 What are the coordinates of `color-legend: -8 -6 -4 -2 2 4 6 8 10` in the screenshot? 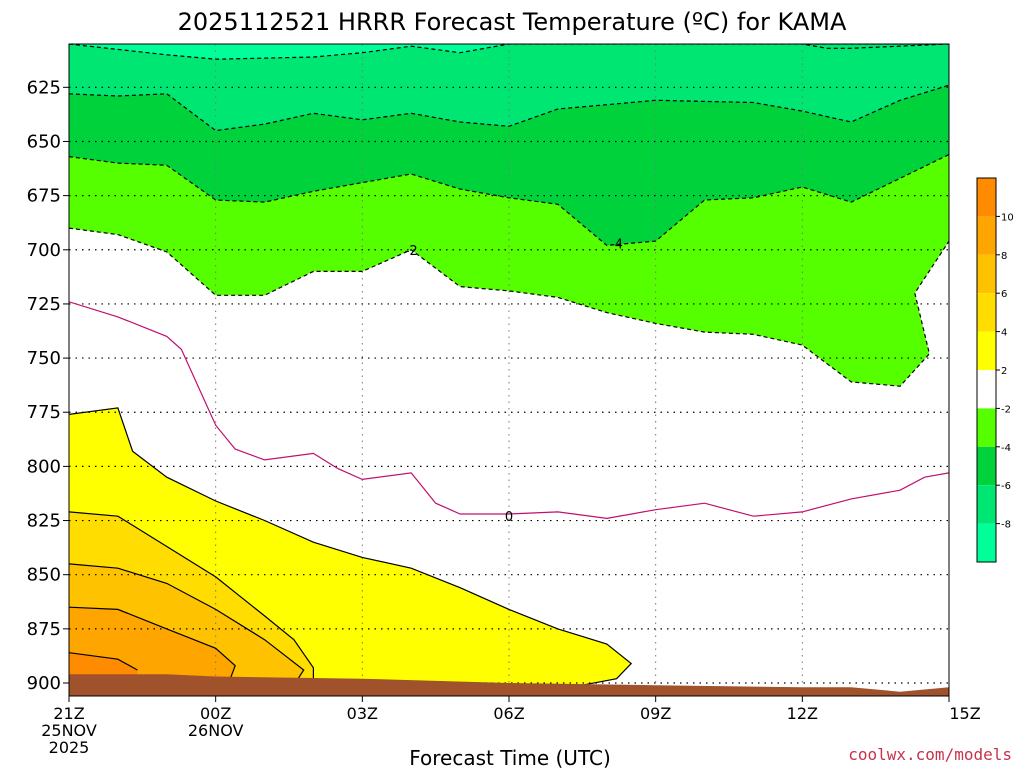 It's located at (995, 370).